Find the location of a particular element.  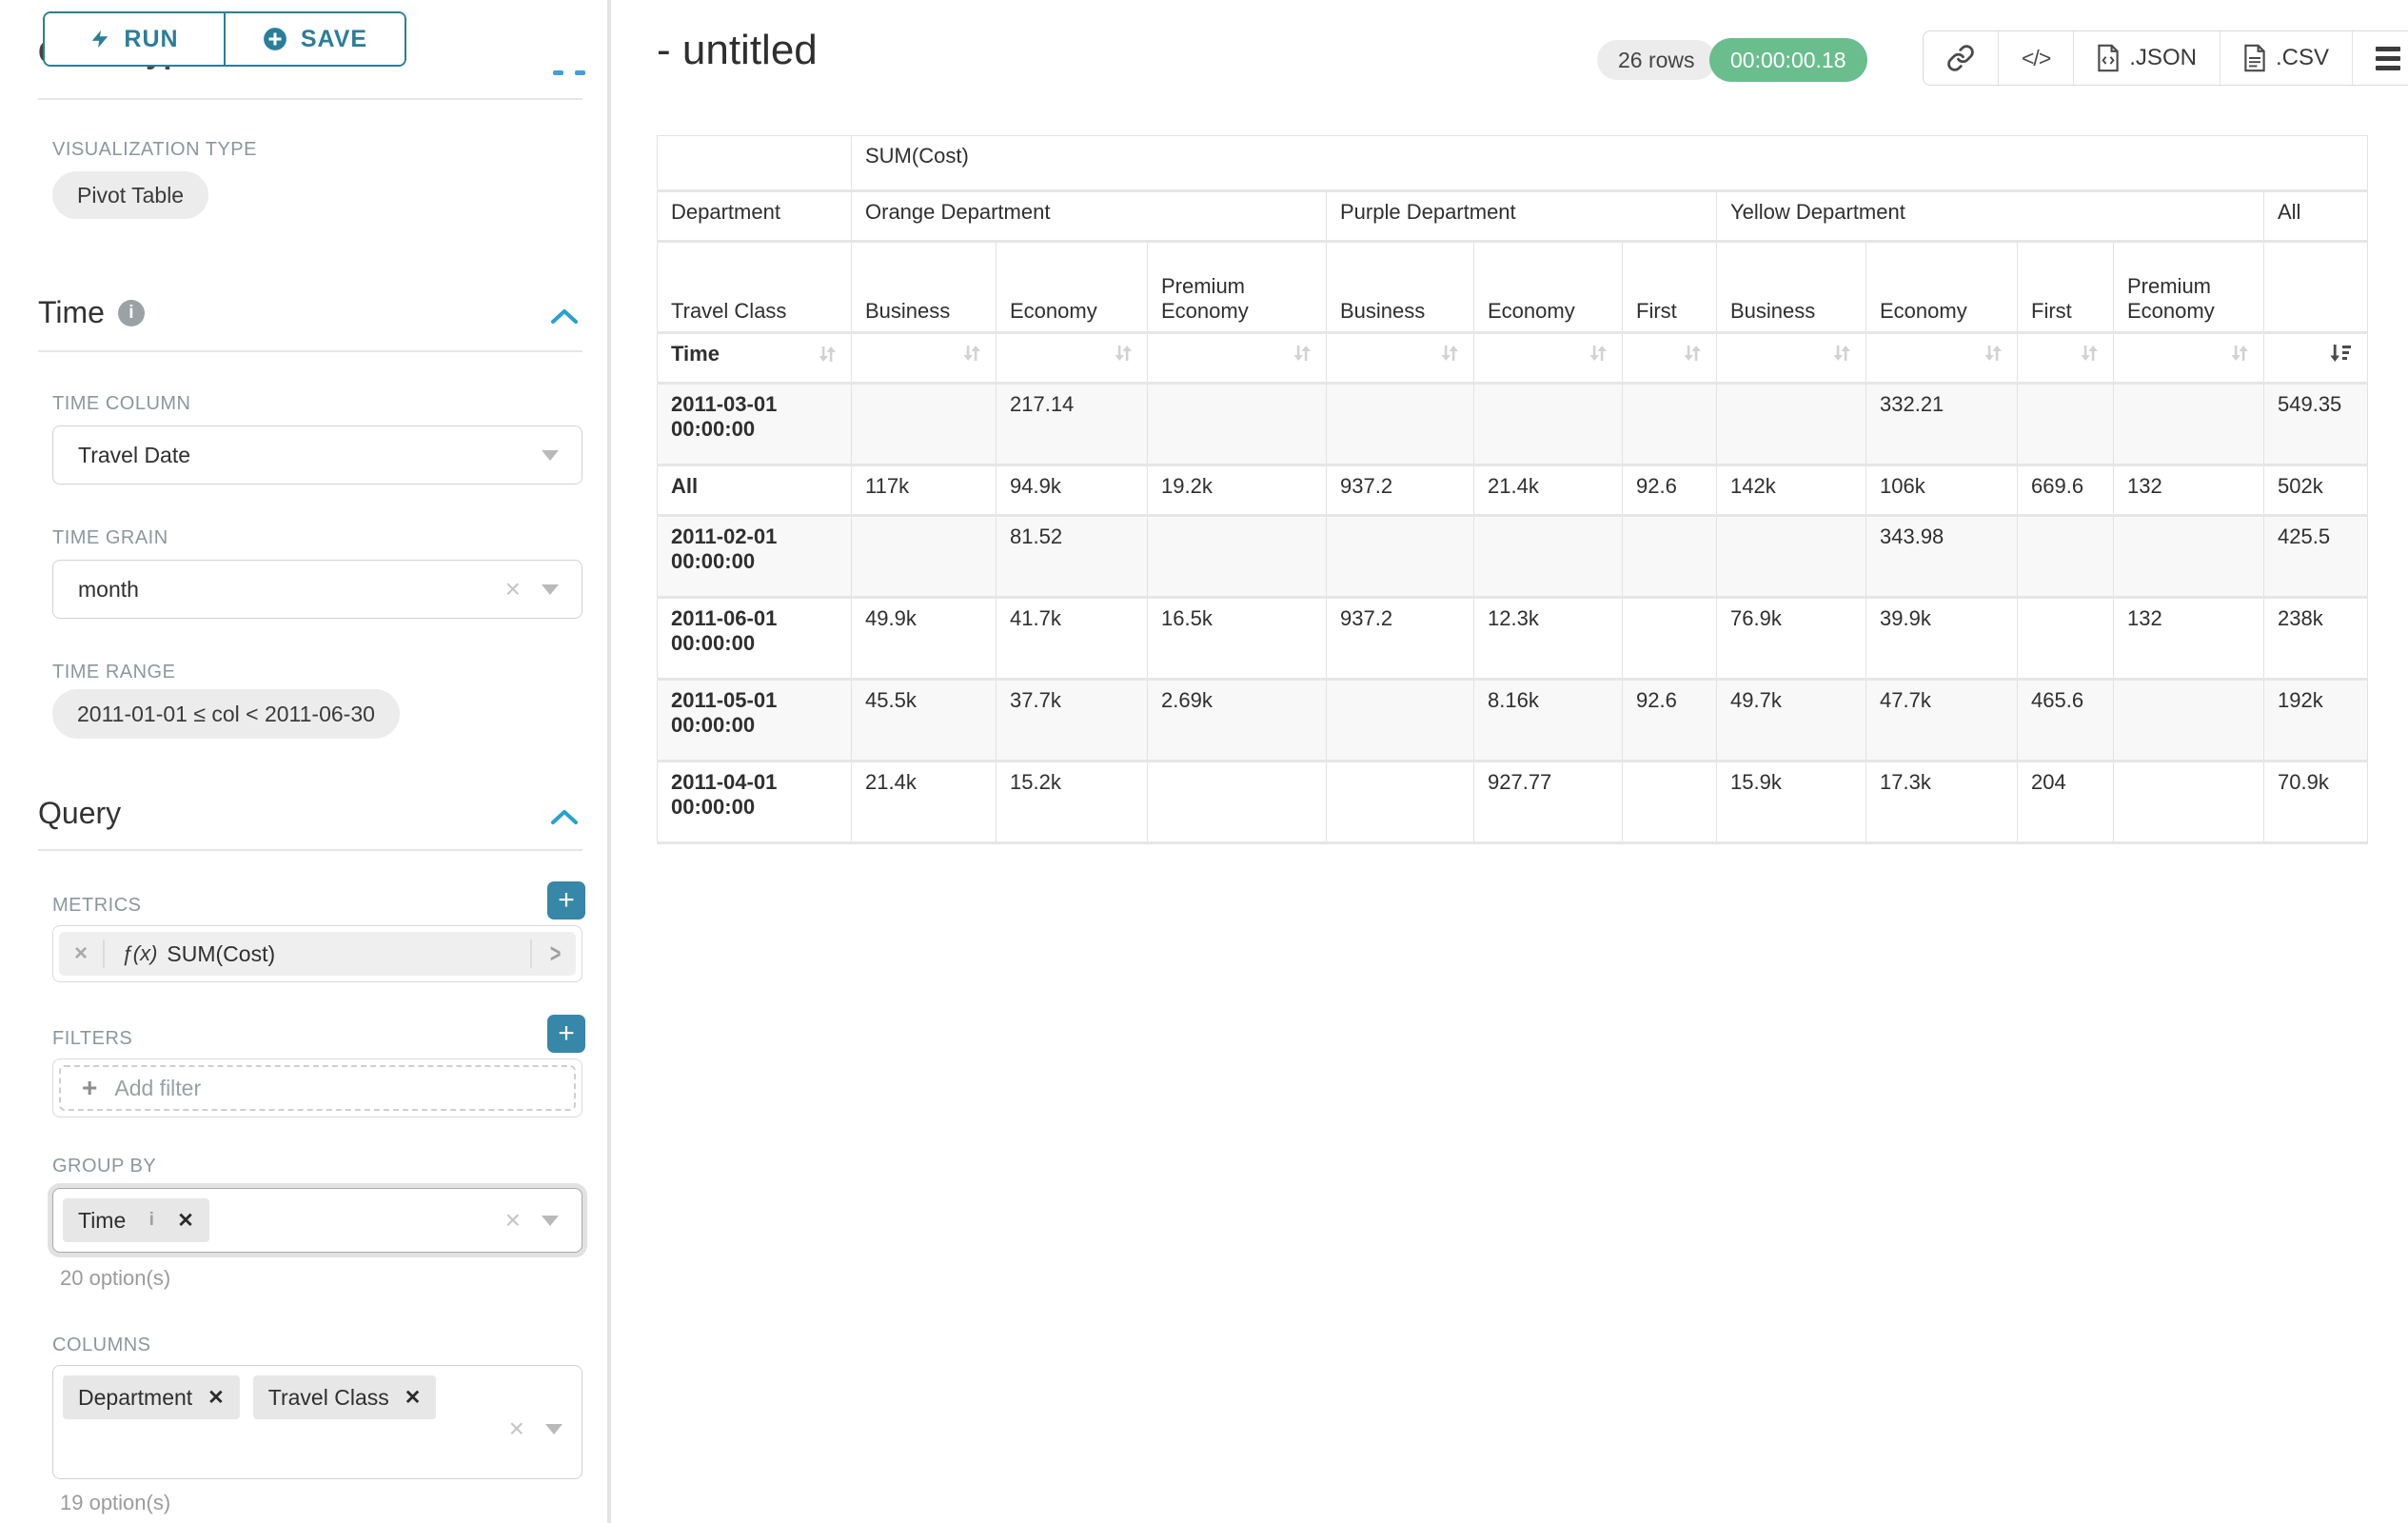

columns-select: Department ✕ Travel Class ✕ × is located at coordinates (317, 1422).